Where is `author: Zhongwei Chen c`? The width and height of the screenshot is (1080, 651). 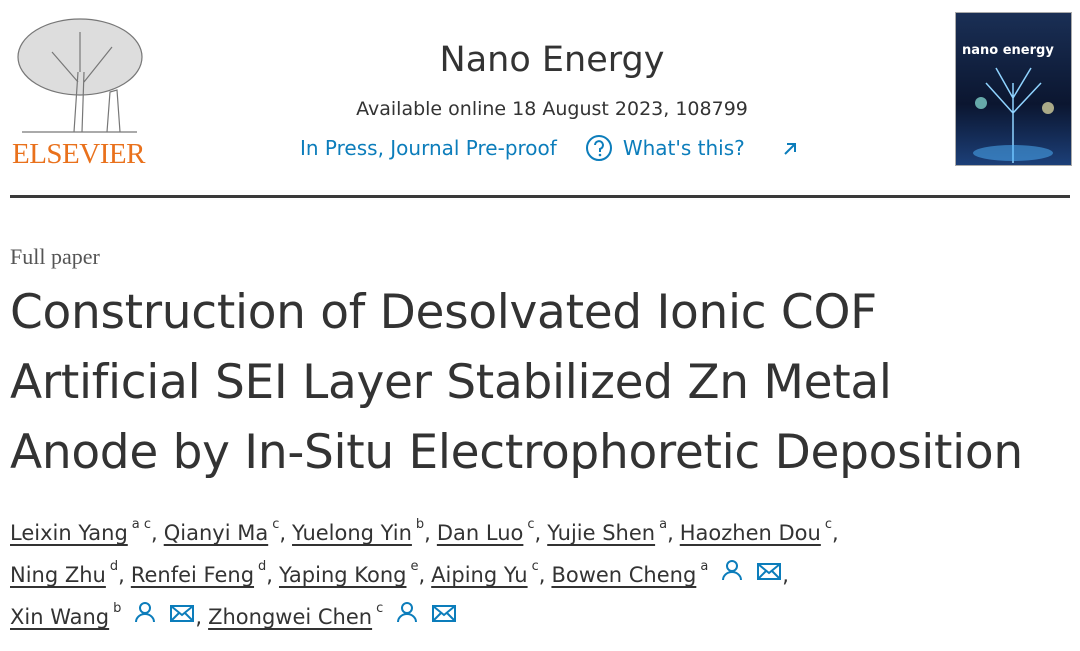
author: Zhongwei Chen c is located at coordinates (332, 617).